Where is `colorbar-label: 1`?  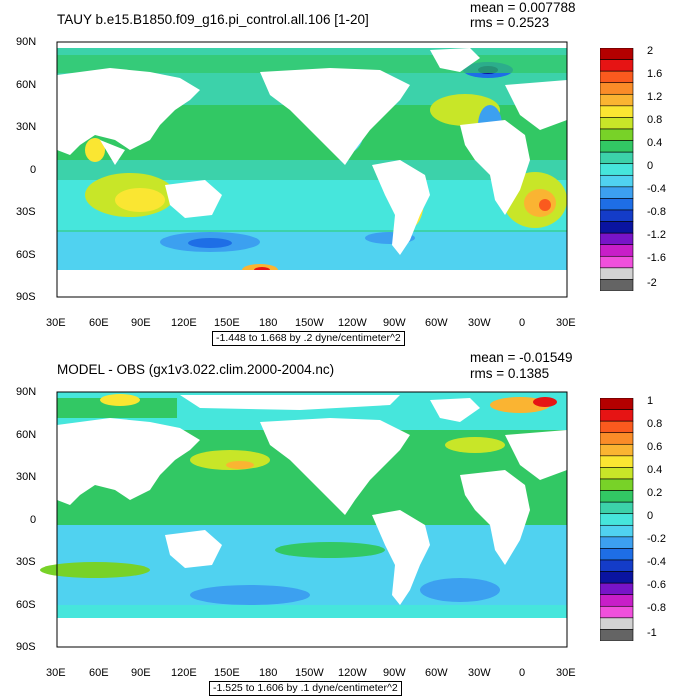
colorbar-label: 1 is located at coordinates (650, 401).